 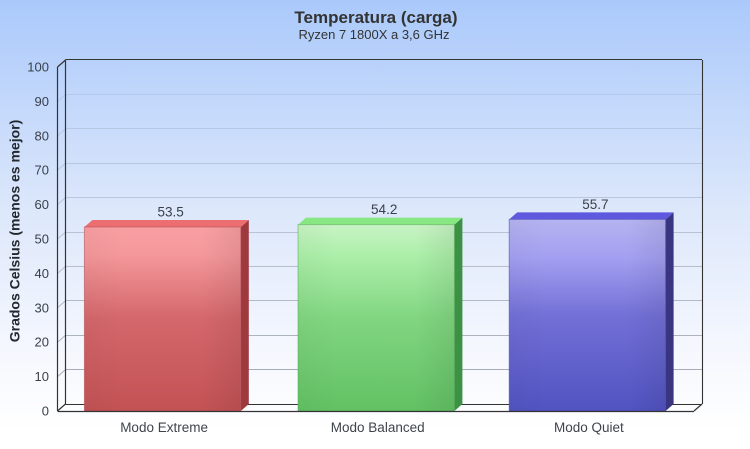 I want to click on svg-text: 30, so click(x=42, y=307).